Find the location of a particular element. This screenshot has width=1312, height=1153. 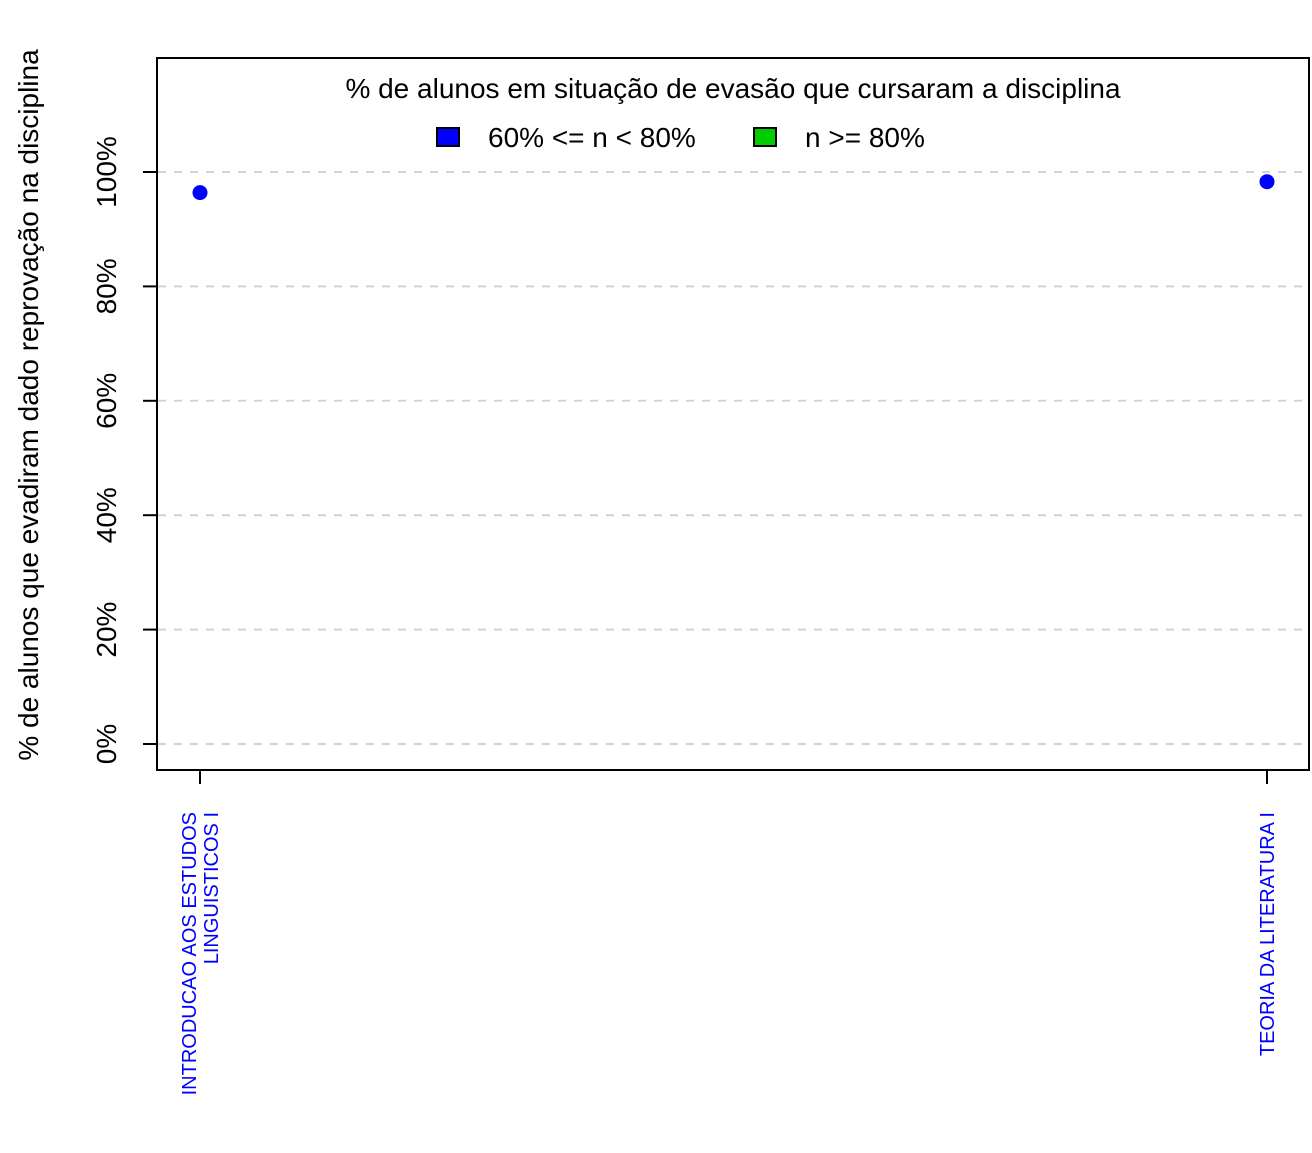

y-tick-label: 60% is located at coordinates (106, 401).